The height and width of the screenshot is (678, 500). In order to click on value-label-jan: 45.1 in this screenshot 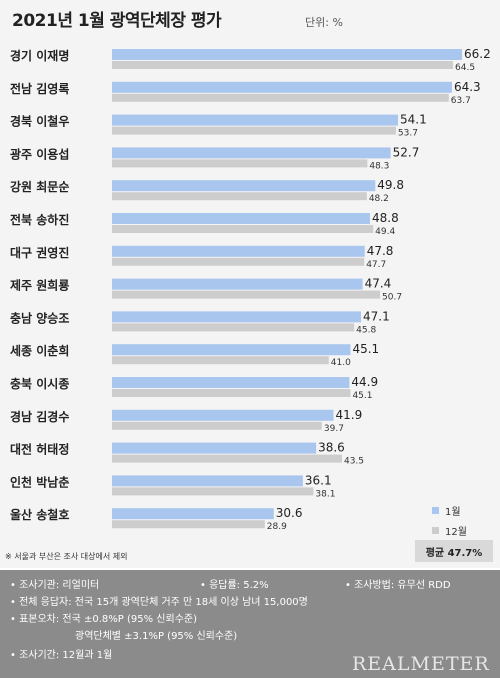, I will do `click(365, 349)`.